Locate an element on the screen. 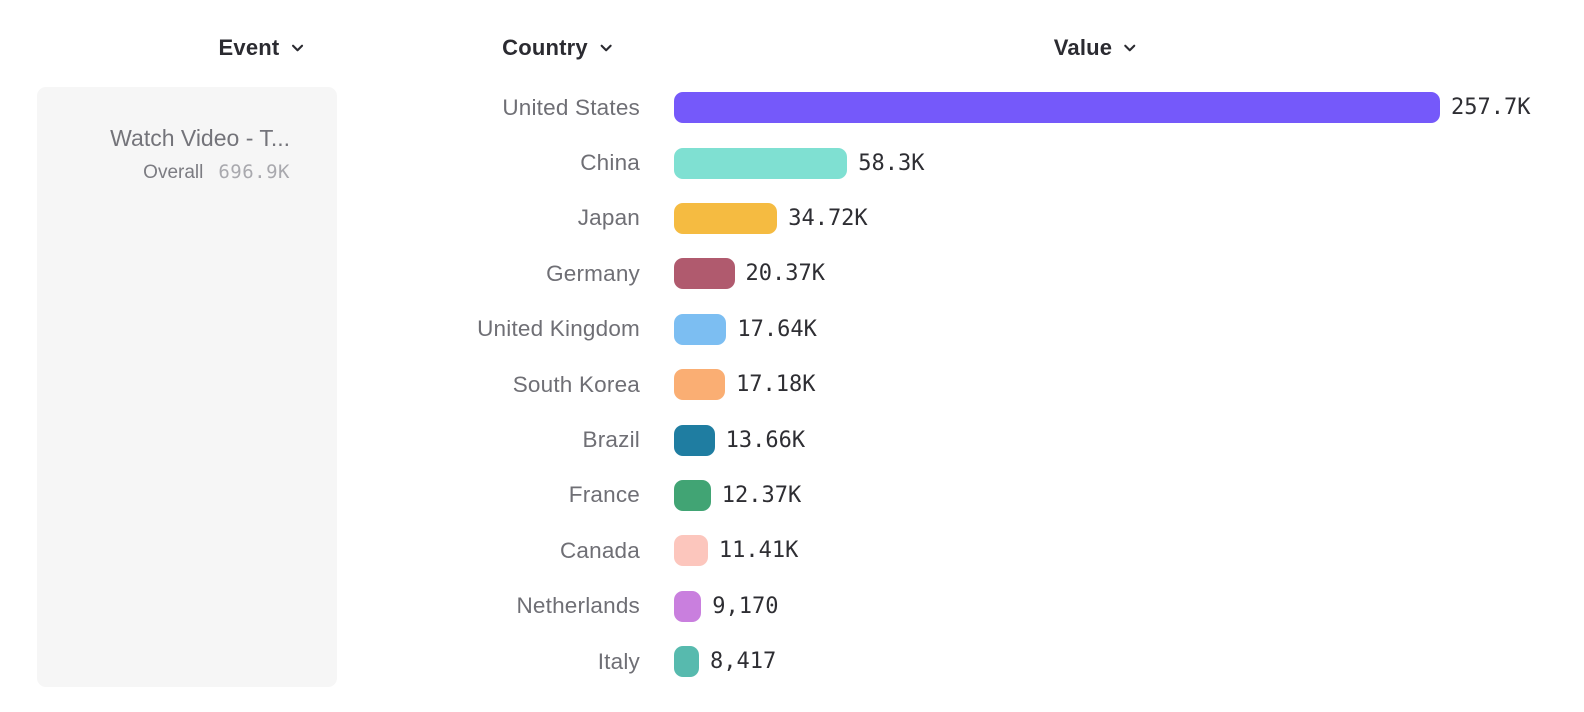 This screenshot has width=1584, height=712. country-label: United States is located at coordinates (571, 107).